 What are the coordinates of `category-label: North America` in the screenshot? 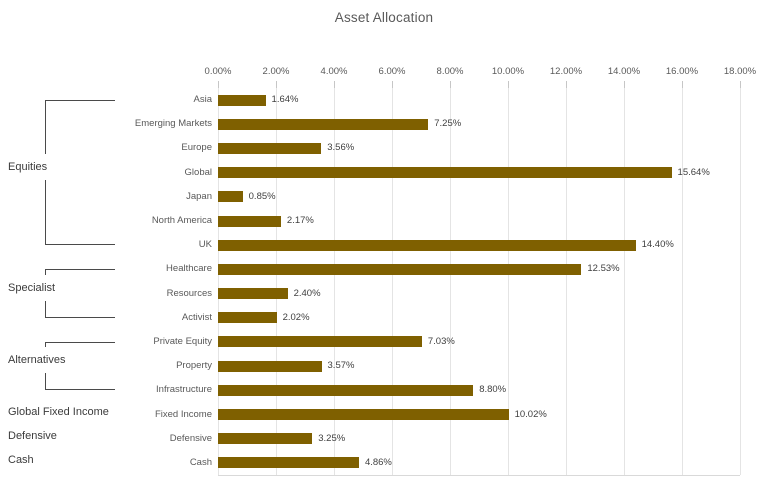 It's located at (181, 221).